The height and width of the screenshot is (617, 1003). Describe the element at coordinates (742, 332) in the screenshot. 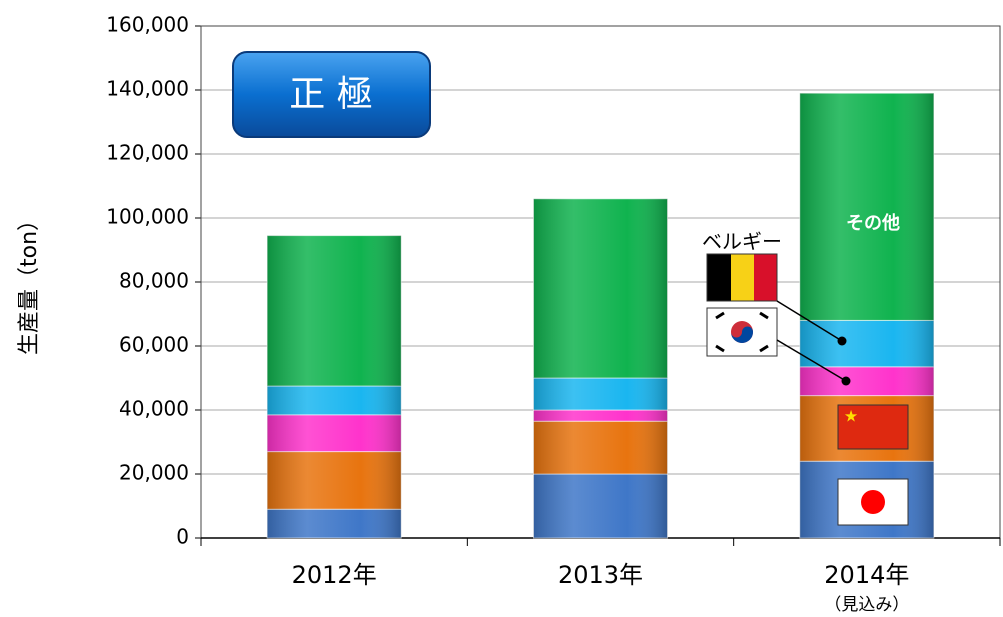

I see `flag-korea` at that location.